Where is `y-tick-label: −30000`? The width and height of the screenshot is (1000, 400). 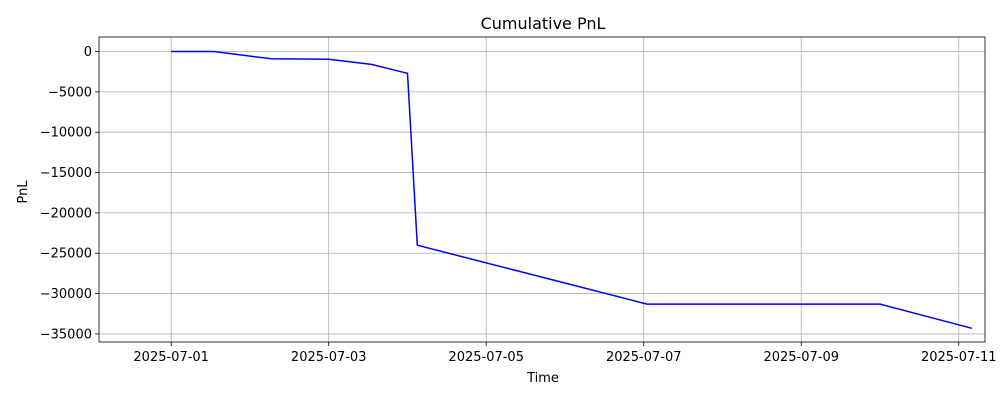 y-tick-label: −30000 is located at coordinates (66, 294).